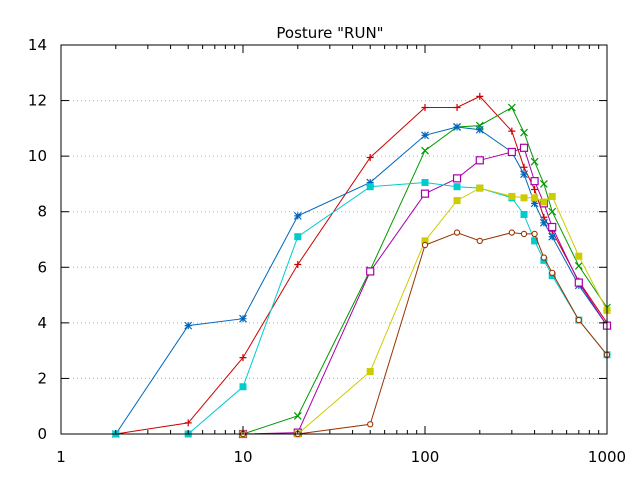 The image size is (640, 480). What do you see at coordinates (42, 212) in the screenshot?
I see `y-tick-label: 8` at bounding box center [42, 212].